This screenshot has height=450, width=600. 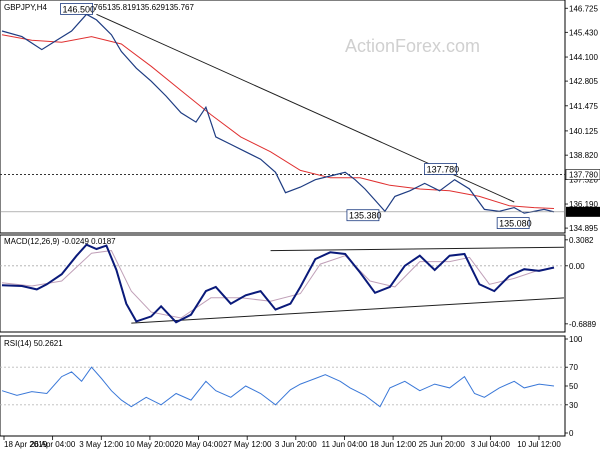 I want to click on annotation-label: 146.500, so click(x=79, y=9).